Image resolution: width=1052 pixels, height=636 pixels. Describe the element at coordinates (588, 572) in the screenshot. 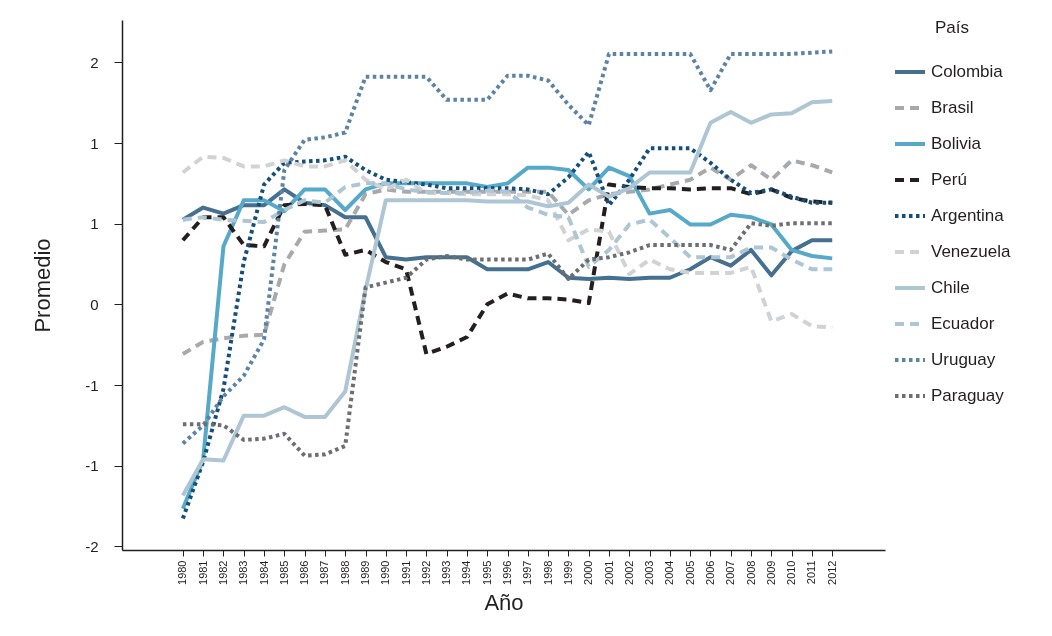

I see `x-tick-label: 2000` at that location.